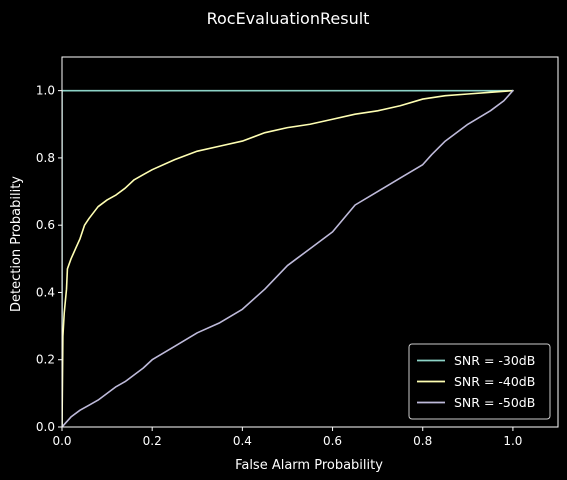 This screenshot has width=567, height=480. Describe the element at coordinates (494, 402) in the screenshot. I see `legend-label: SNR = -50dB` at that location.